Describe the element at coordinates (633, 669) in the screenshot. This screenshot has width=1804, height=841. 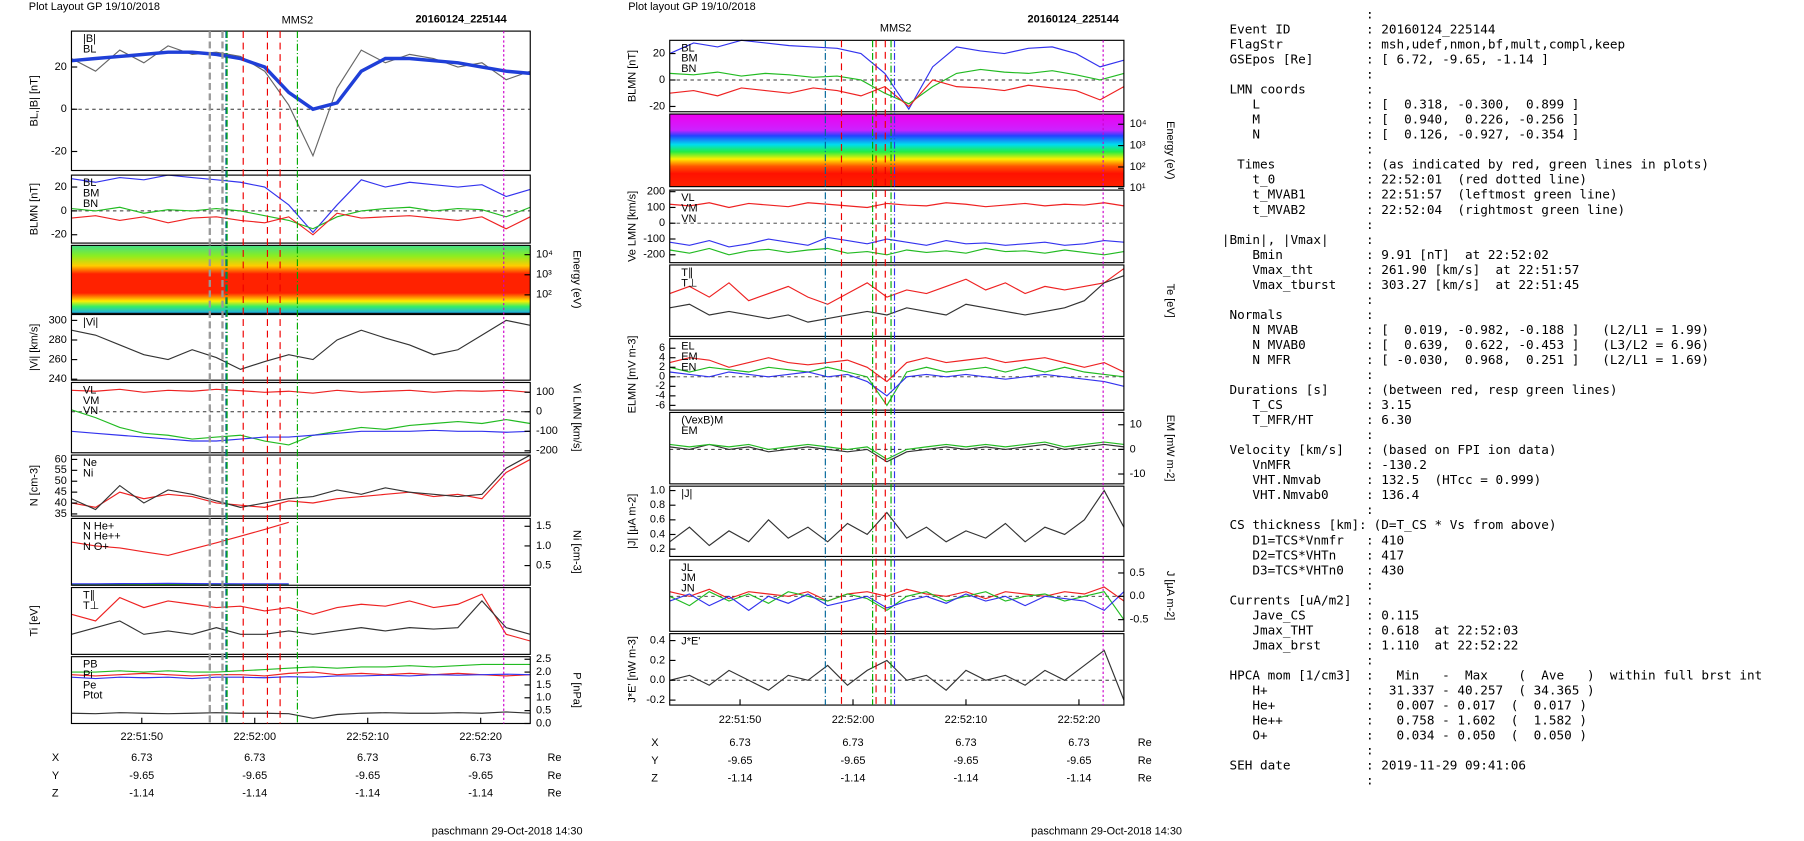
I see `y-axis-label: J*E' [nW m-3]` at that location.